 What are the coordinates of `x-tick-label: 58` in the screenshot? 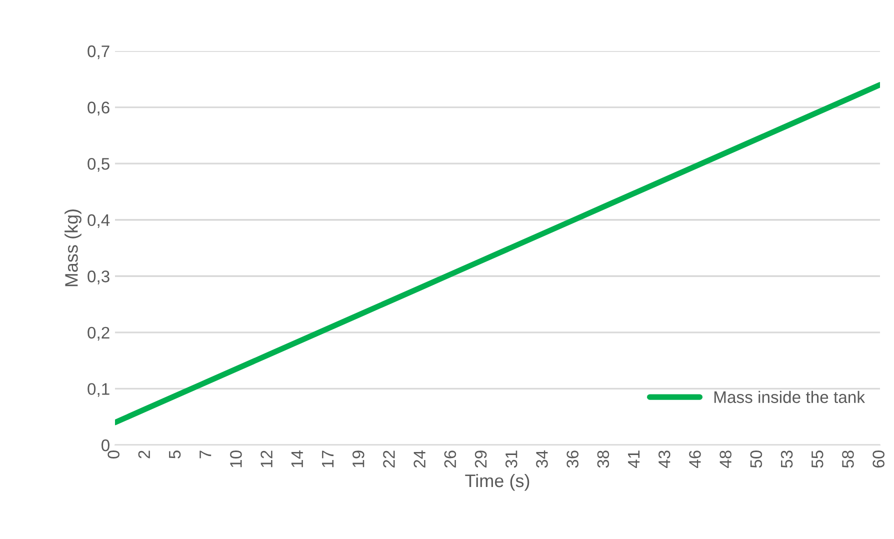 It's located at (848, 459).